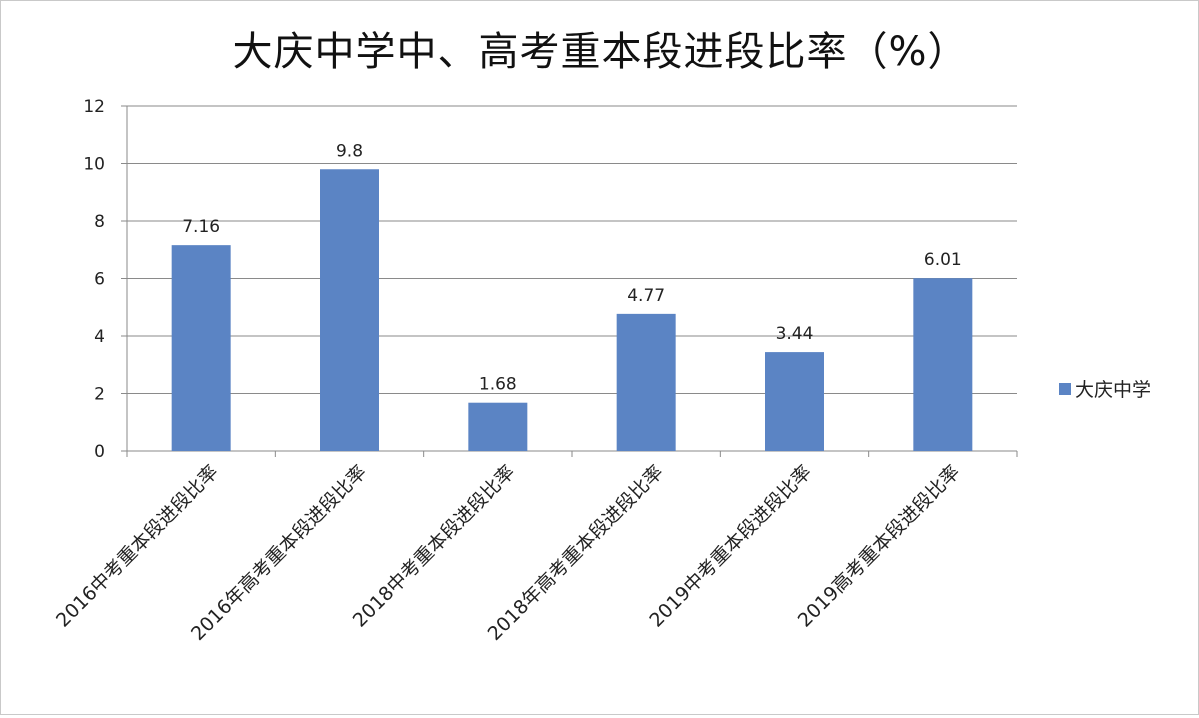 Image resolution: width=1199 pixels, height=718 pixels. Describe the element at coordinates (94, 165) in the screenshot. I see `y-tick-label: 10` at that location.